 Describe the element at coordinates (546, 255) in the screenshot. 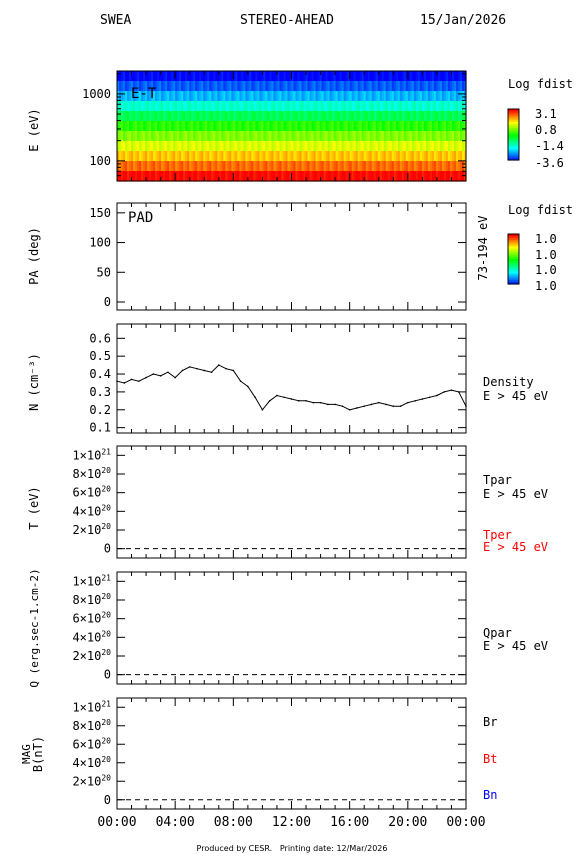

I see `pad-colorbar-tick-label: 1.0` at that location.